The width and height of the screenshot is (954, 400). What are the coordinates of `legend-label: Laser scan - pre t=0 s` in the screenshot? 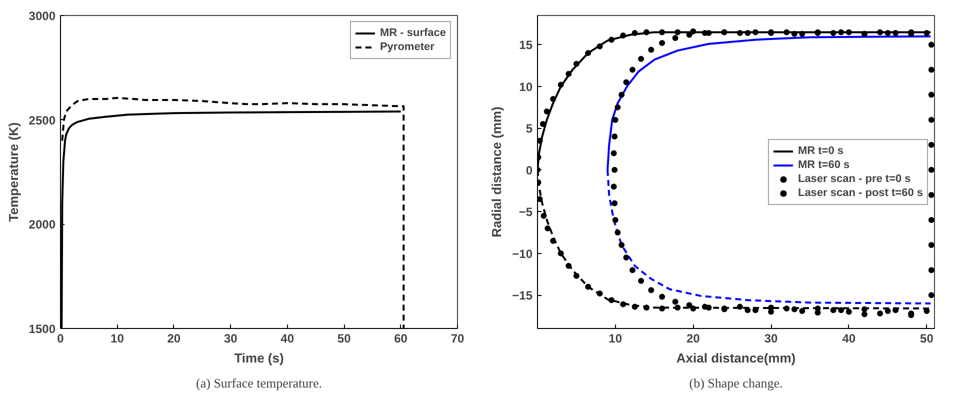 It's located at (854, 179).